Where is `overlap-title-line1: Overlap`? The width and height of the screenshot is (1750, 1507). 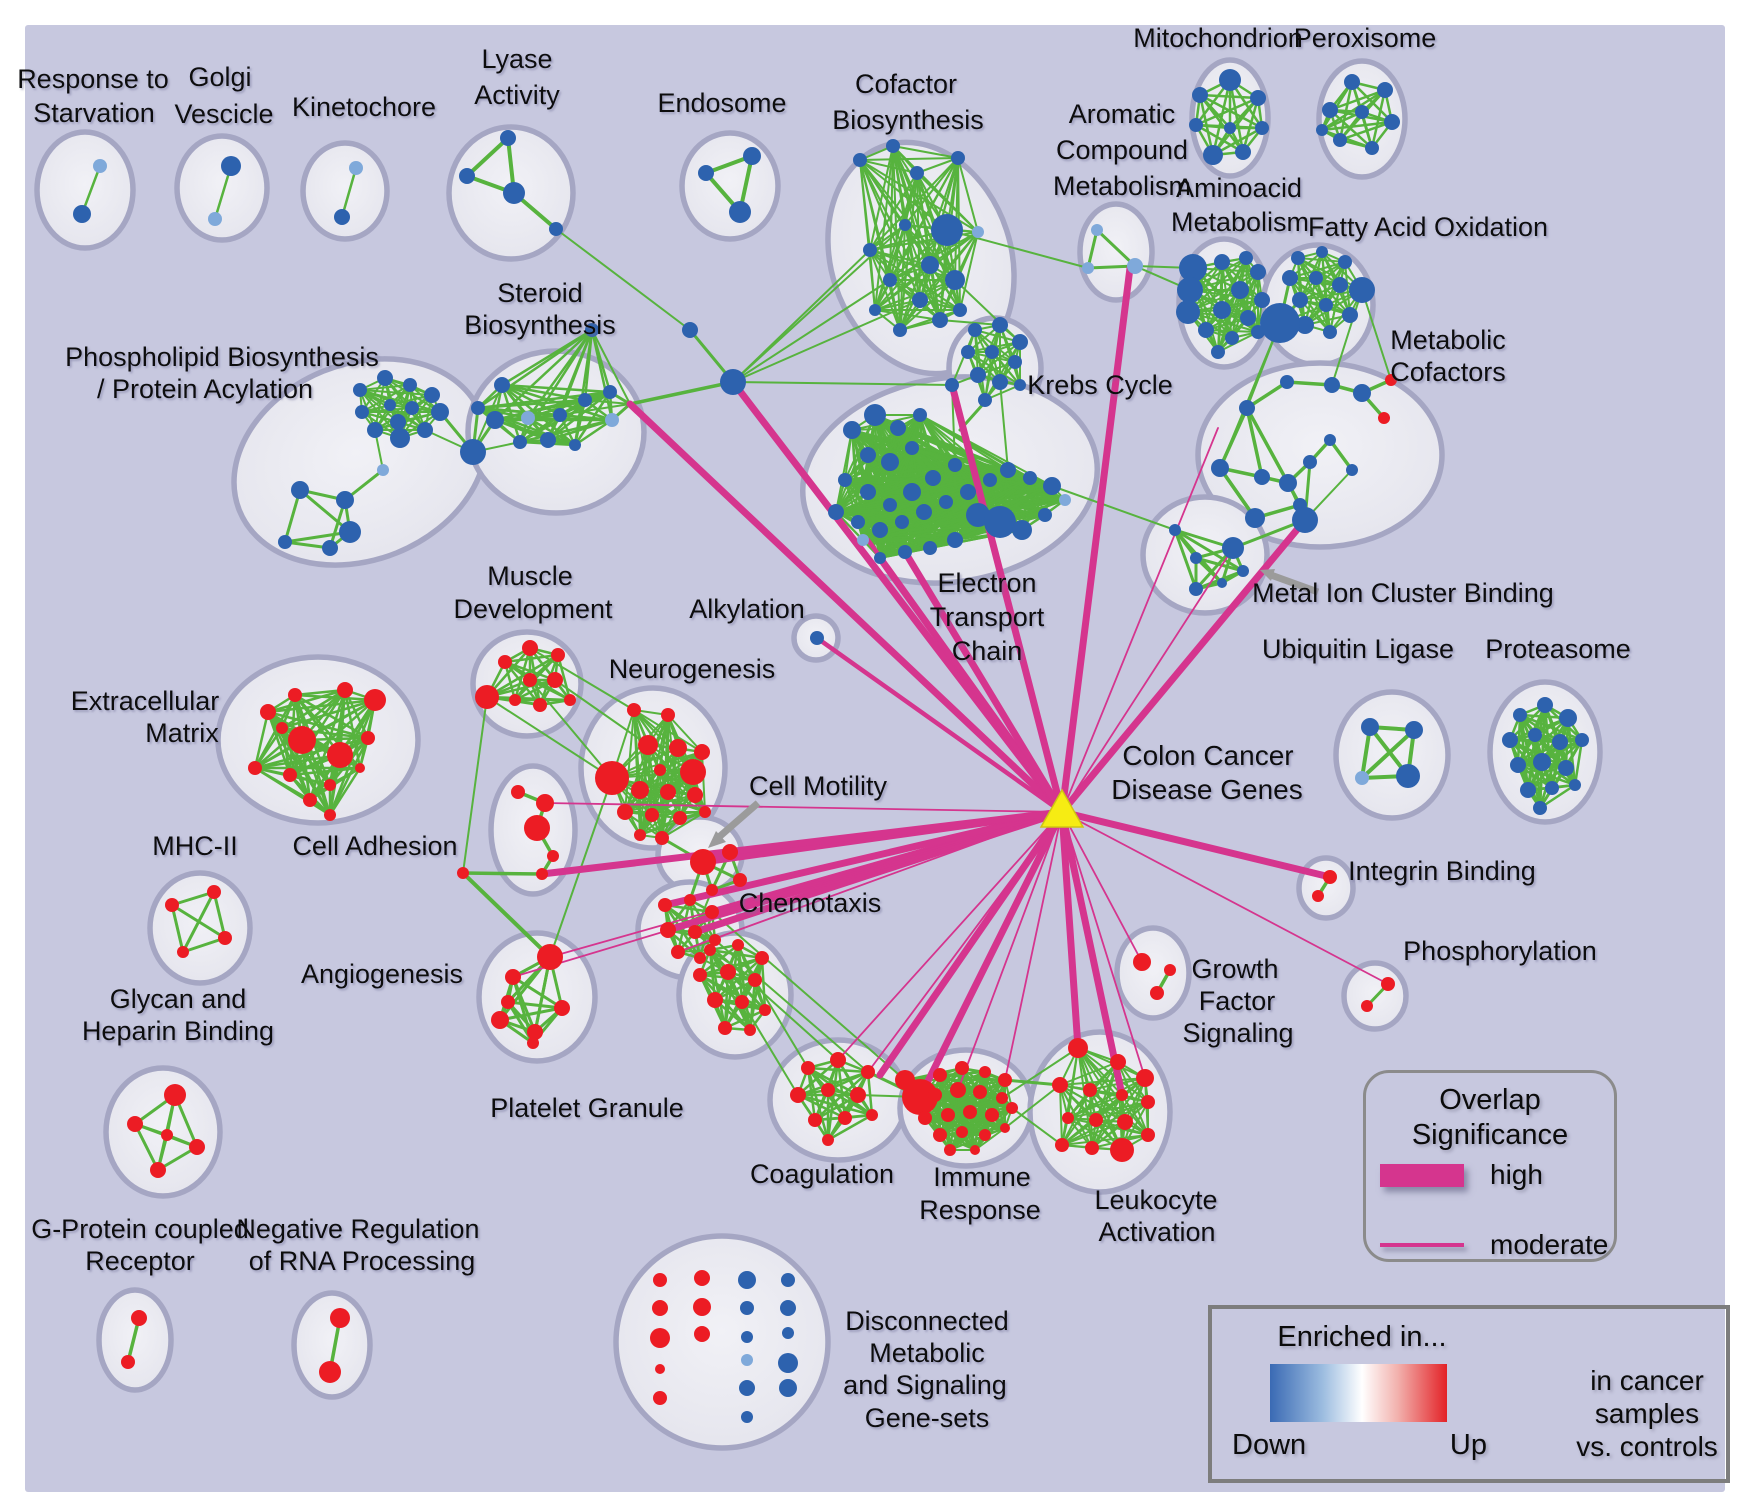 overlap-title-line1: Overlap is located at coordinates (1490, 1100).